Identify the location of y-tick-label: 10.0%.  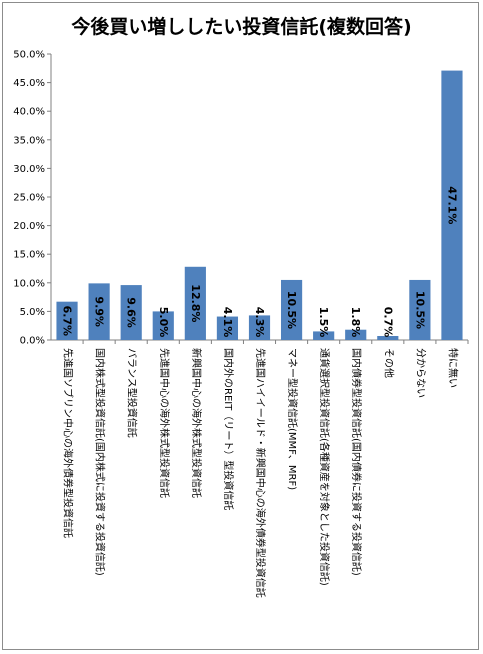
(29, 283).